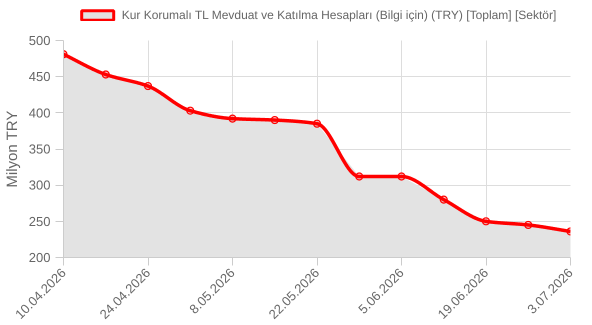 Image resolution: width=592 pixels, height=325 pixels. What do you see at coordinates (12, 149) in the screenshot?
I see `y-axis-title: Milyon TRY` at bounding box center [12, 149].